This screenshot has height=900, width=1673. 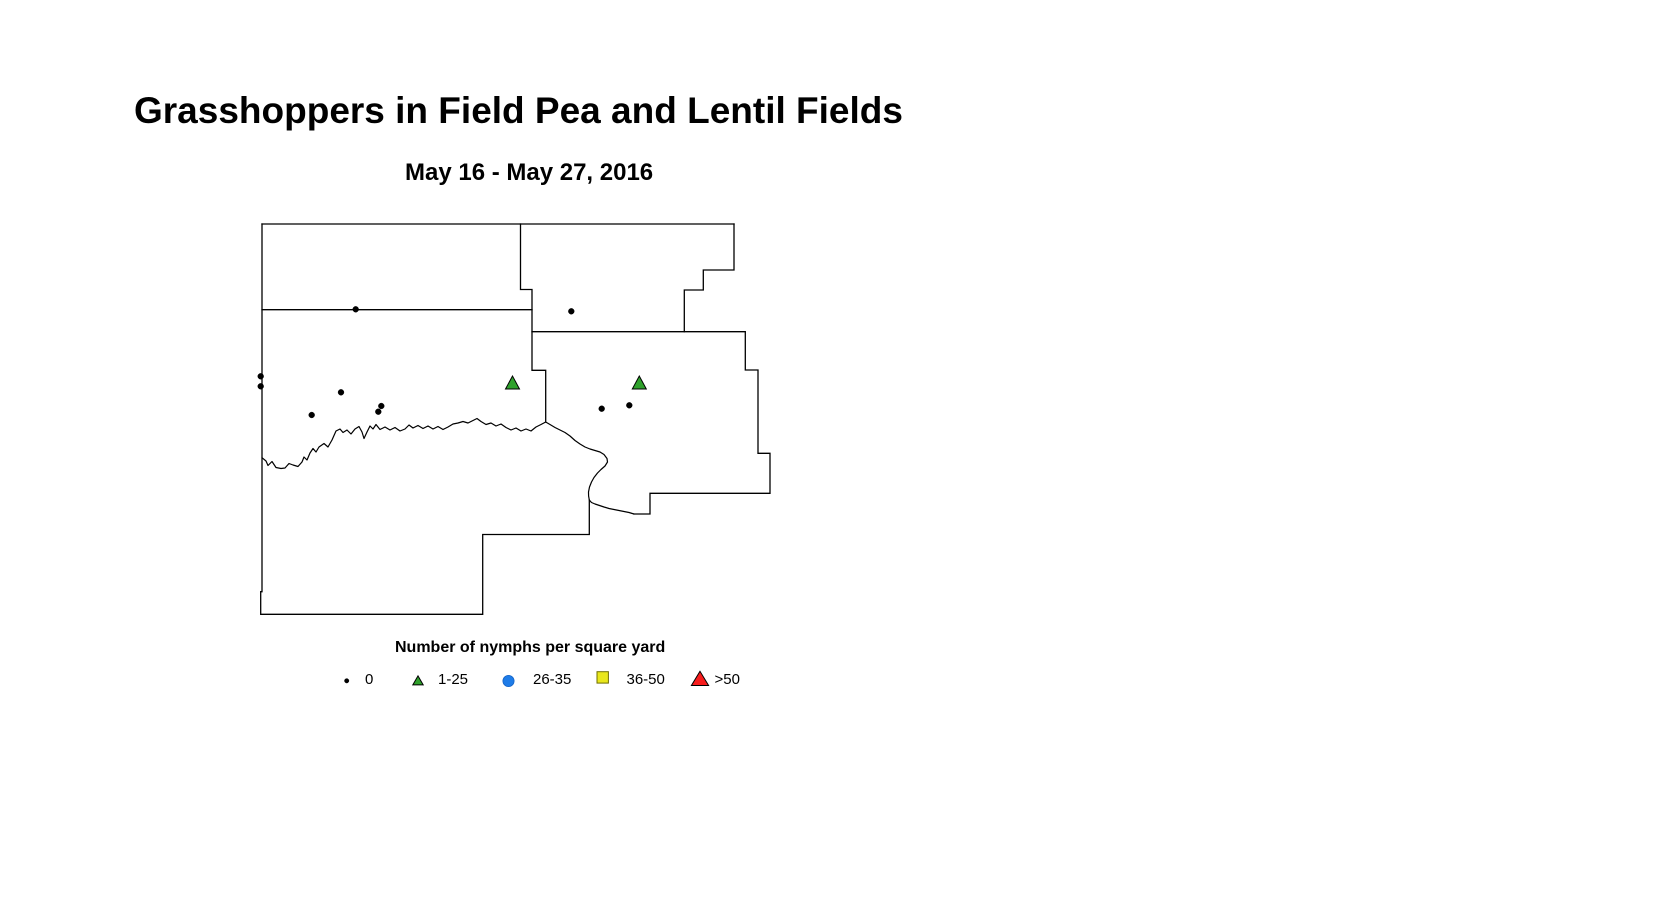 What do you see at coordinates (533, 323) in the screenshot?
I see `county-line-middle` at bounding box center [533, 323].